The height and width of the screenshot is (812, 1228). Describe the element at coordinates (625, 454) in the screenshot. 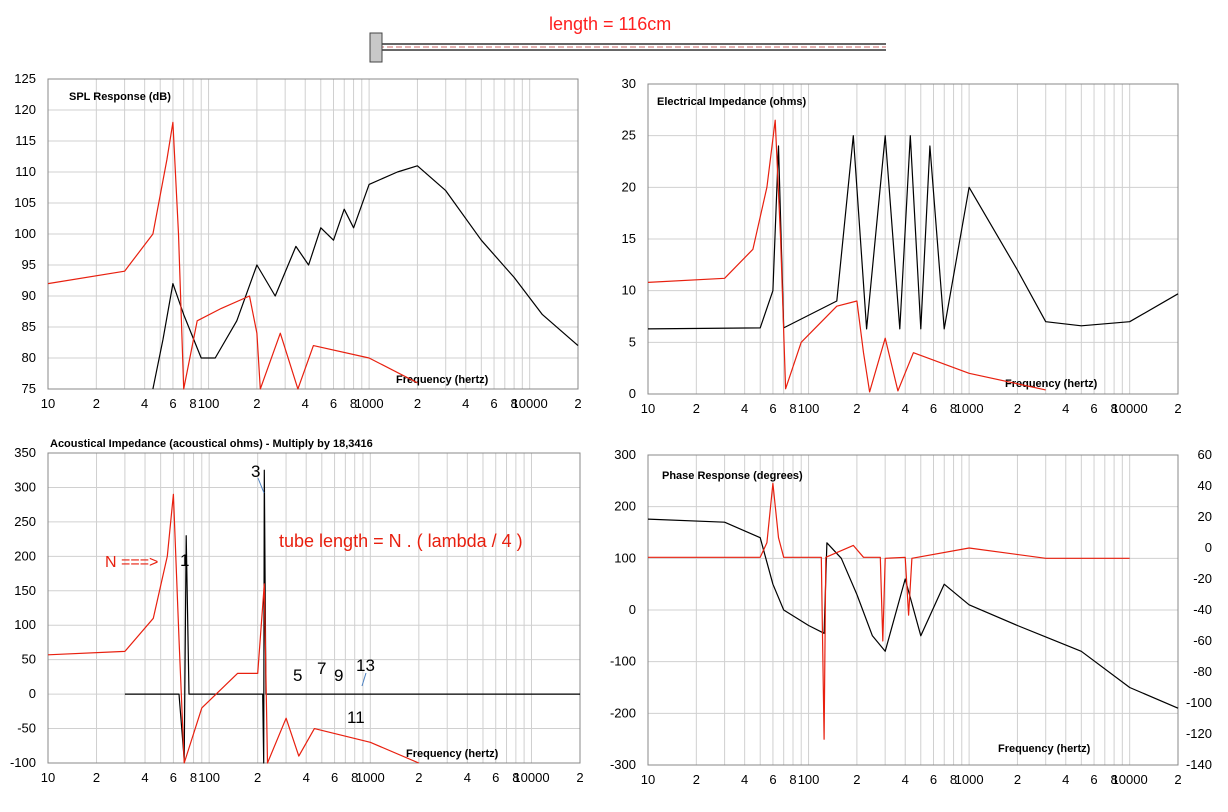

I see `y-tick-label: 300` at that location.